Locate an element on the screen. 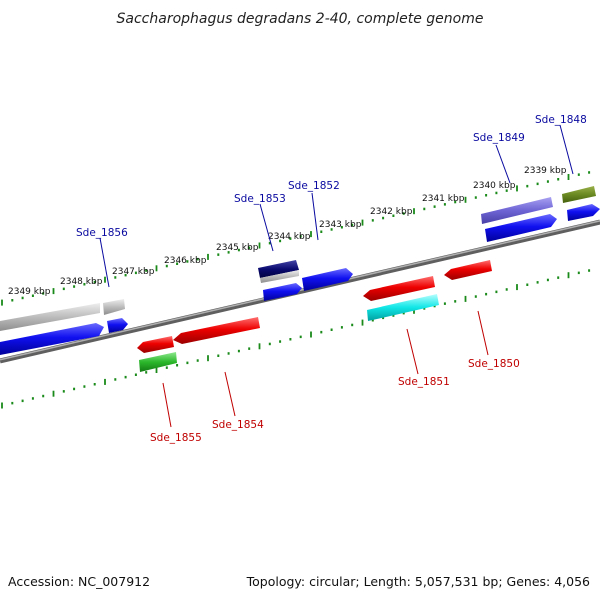 Image resolution: width=600 pixels, height=600 pixels. ruler-label: 2346 kbp is located at coordinates (185, 261).